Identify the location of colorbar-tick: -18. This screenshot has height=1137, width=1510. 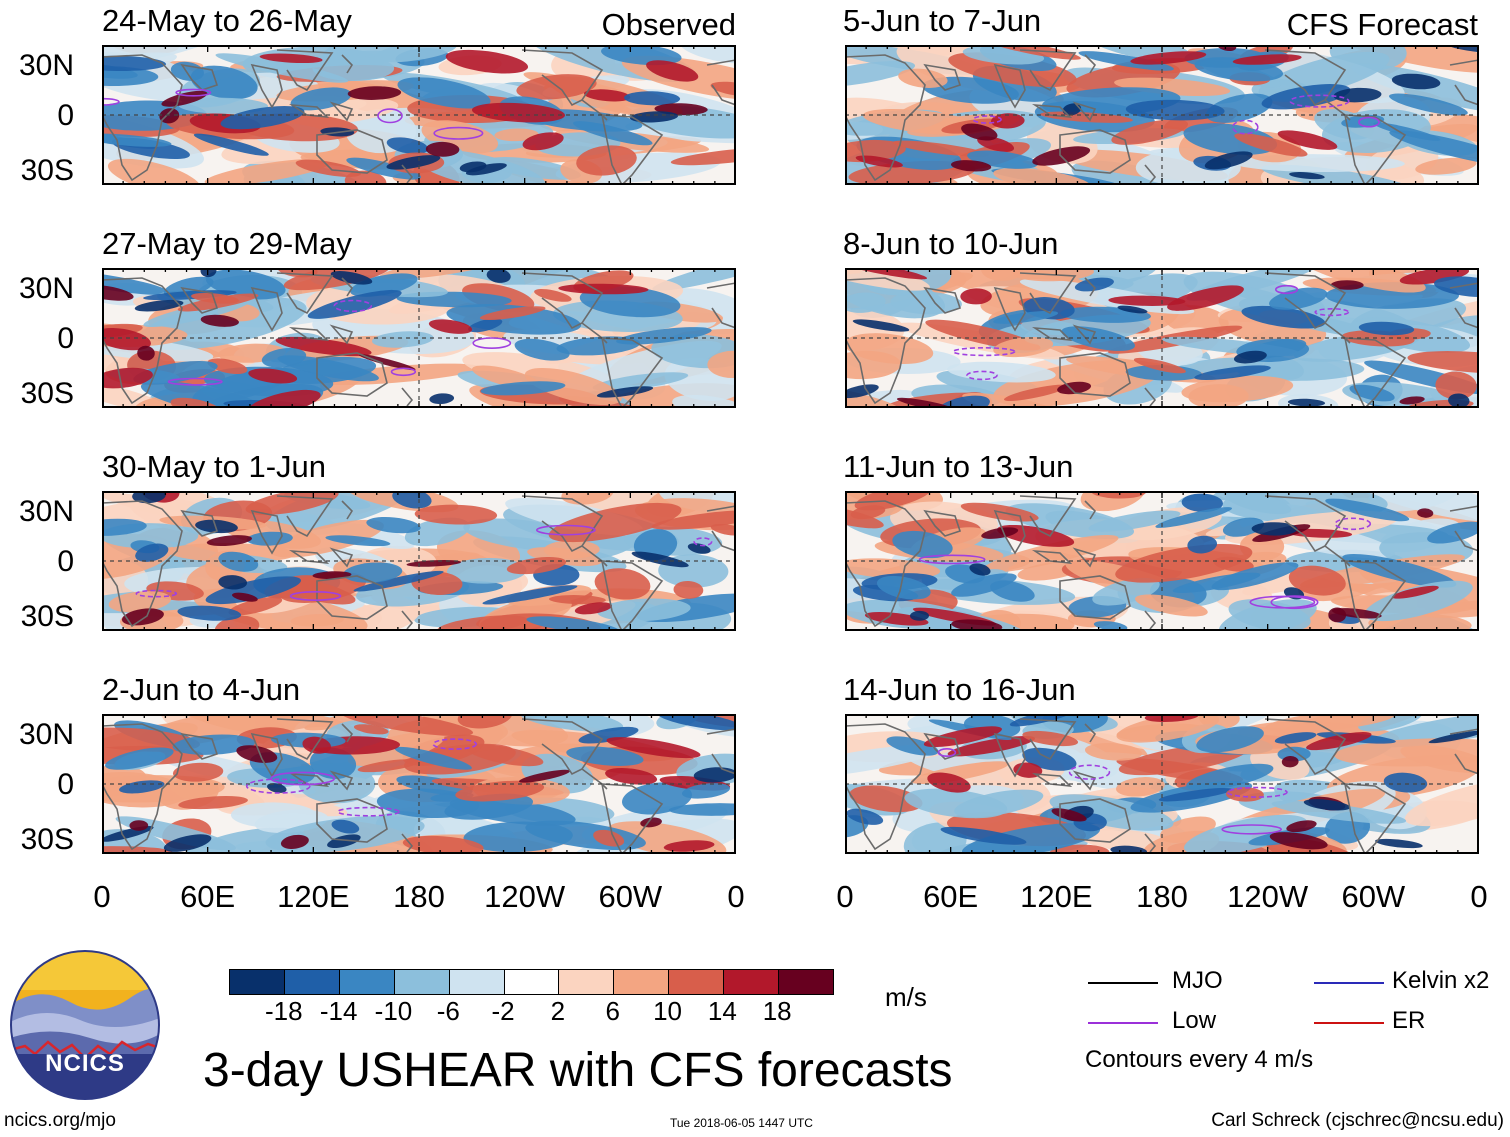
(284, 1011).